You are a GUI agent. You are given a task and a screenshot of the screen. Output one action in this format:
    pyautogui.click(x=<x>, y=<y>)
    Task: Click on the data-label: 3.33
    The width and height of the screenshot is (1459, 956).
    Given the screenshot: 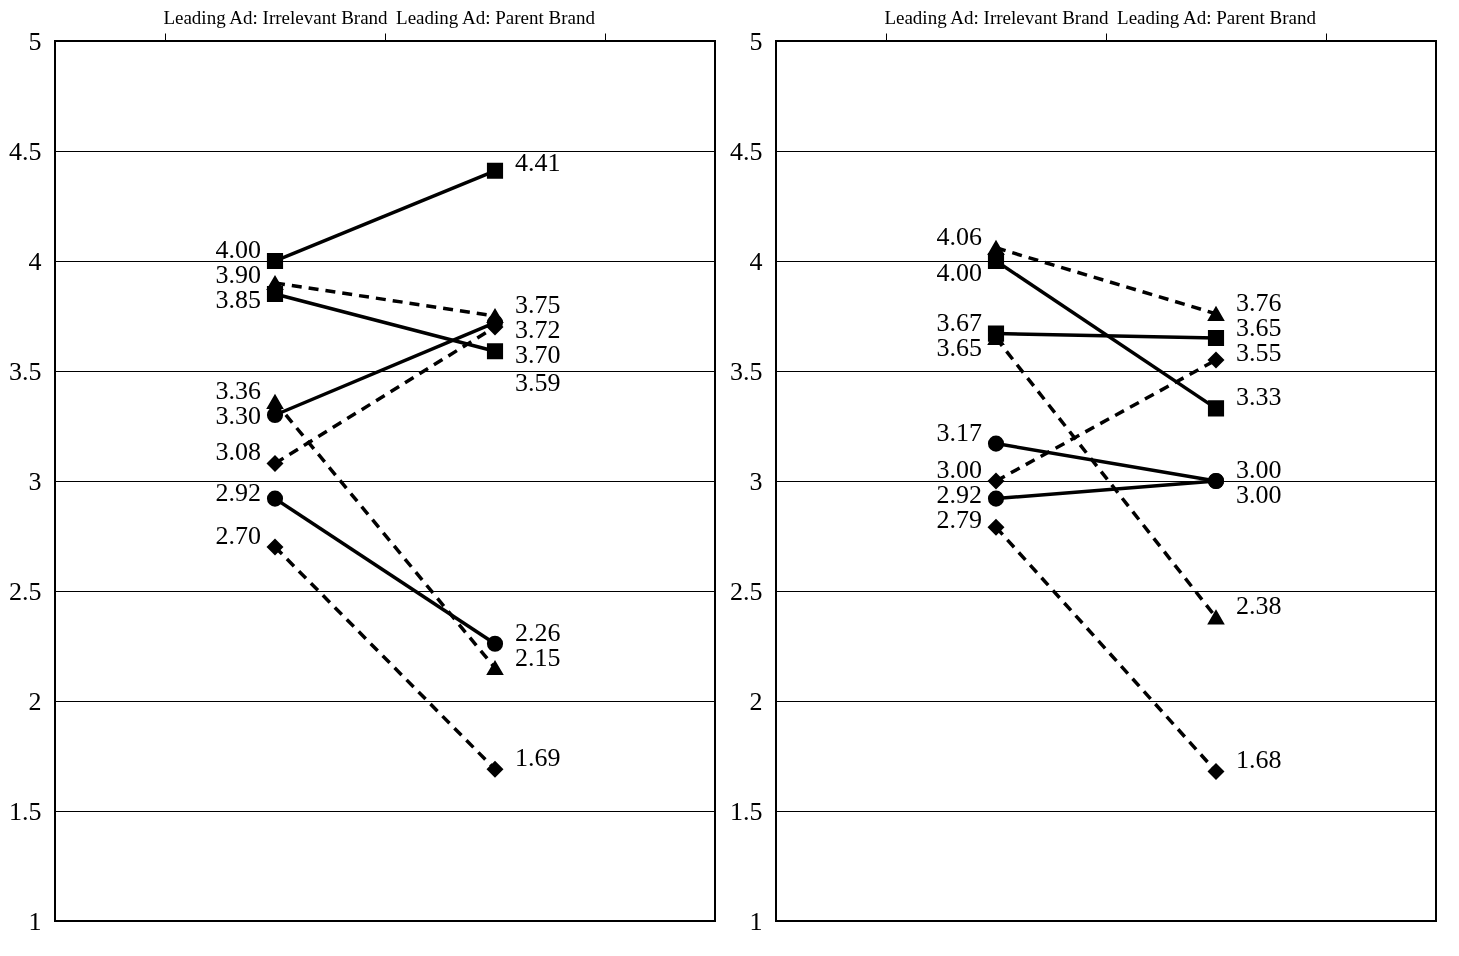 What is the action you would take?
    pyautogui.click(x=1259, y=397)
    